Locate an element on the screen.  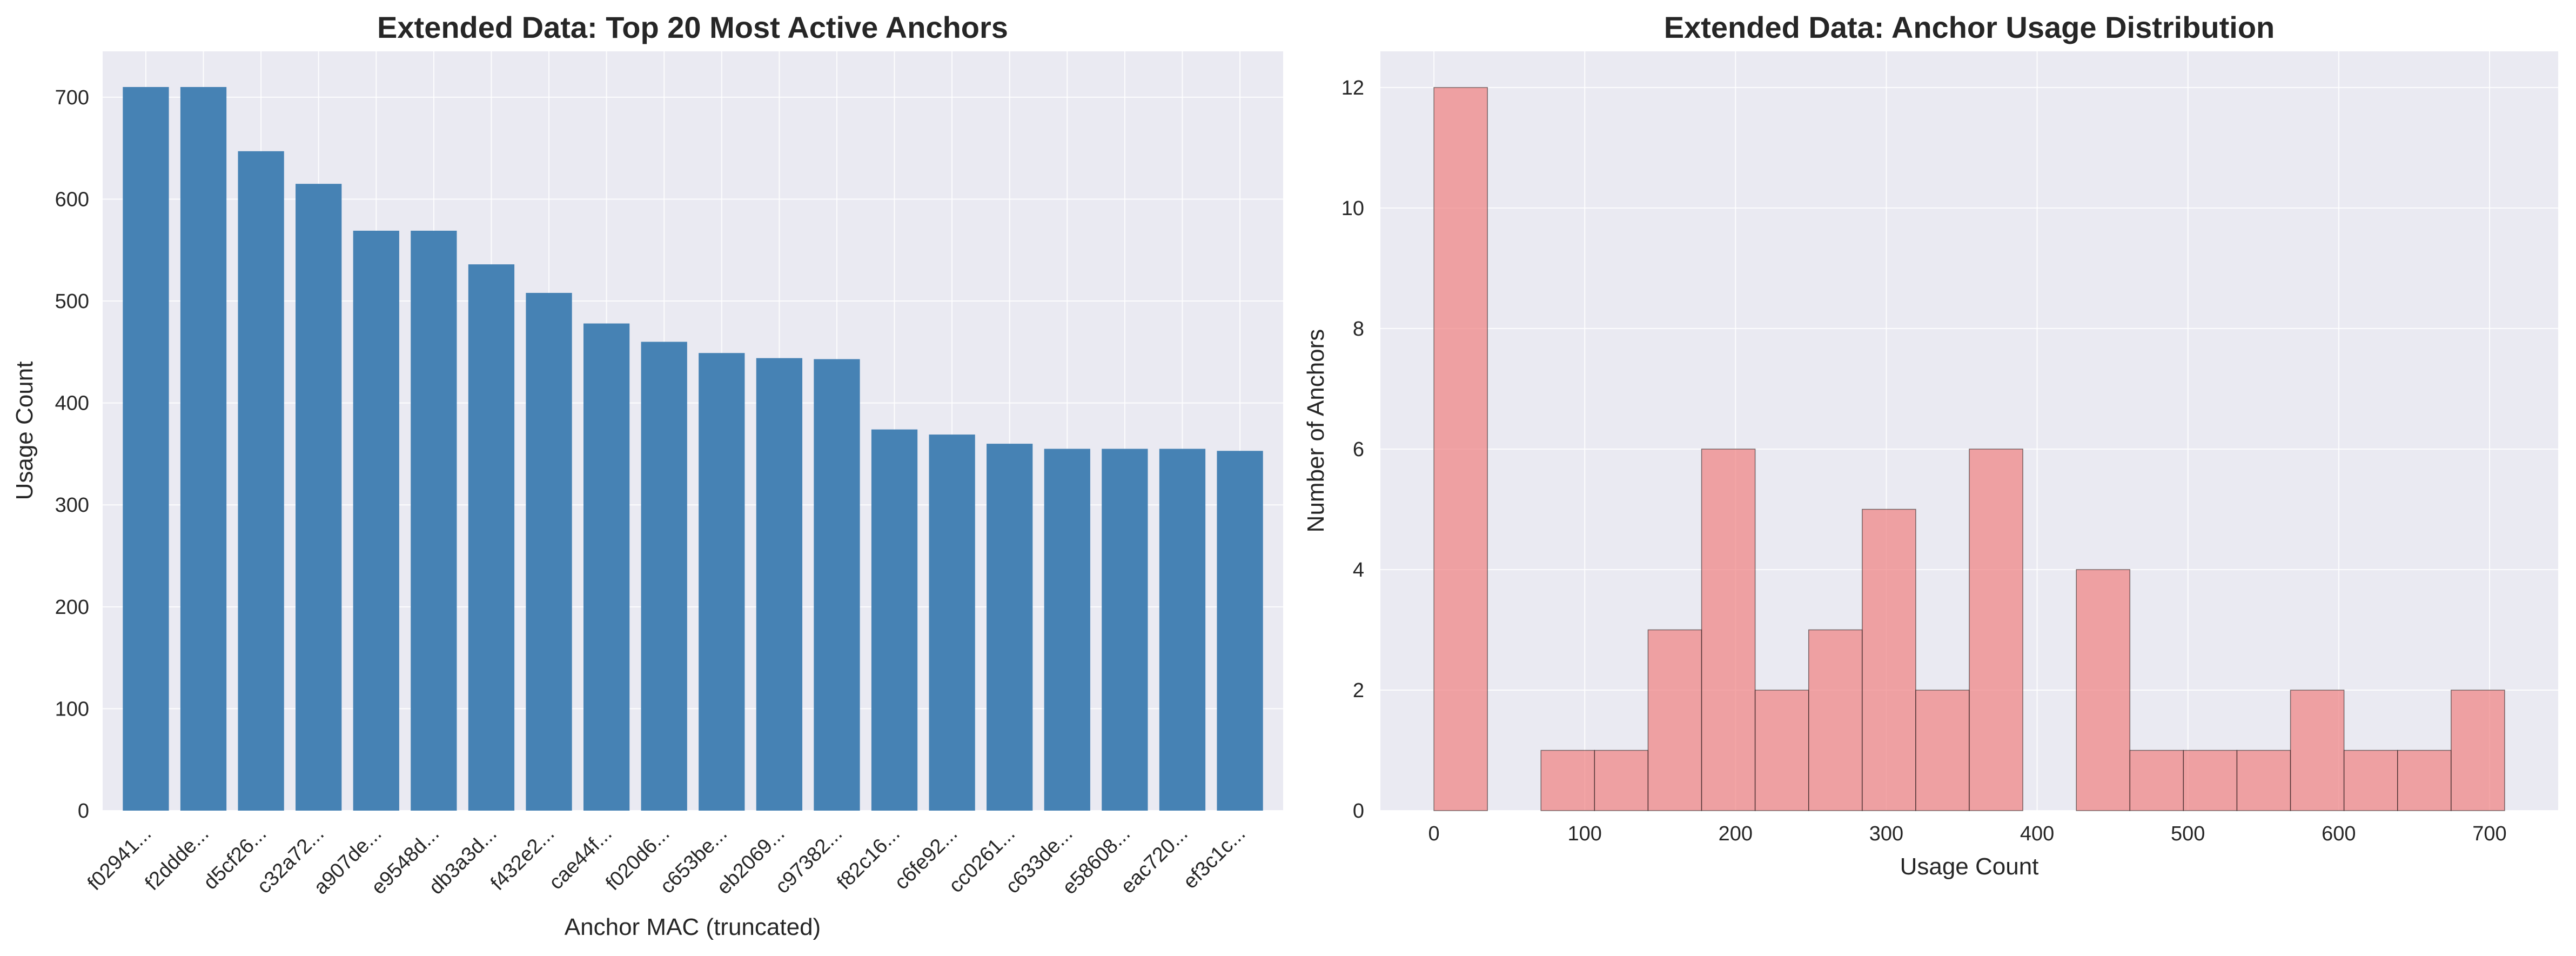
left-y-axis-label: Usage Count is located at coordinates (25, 431).